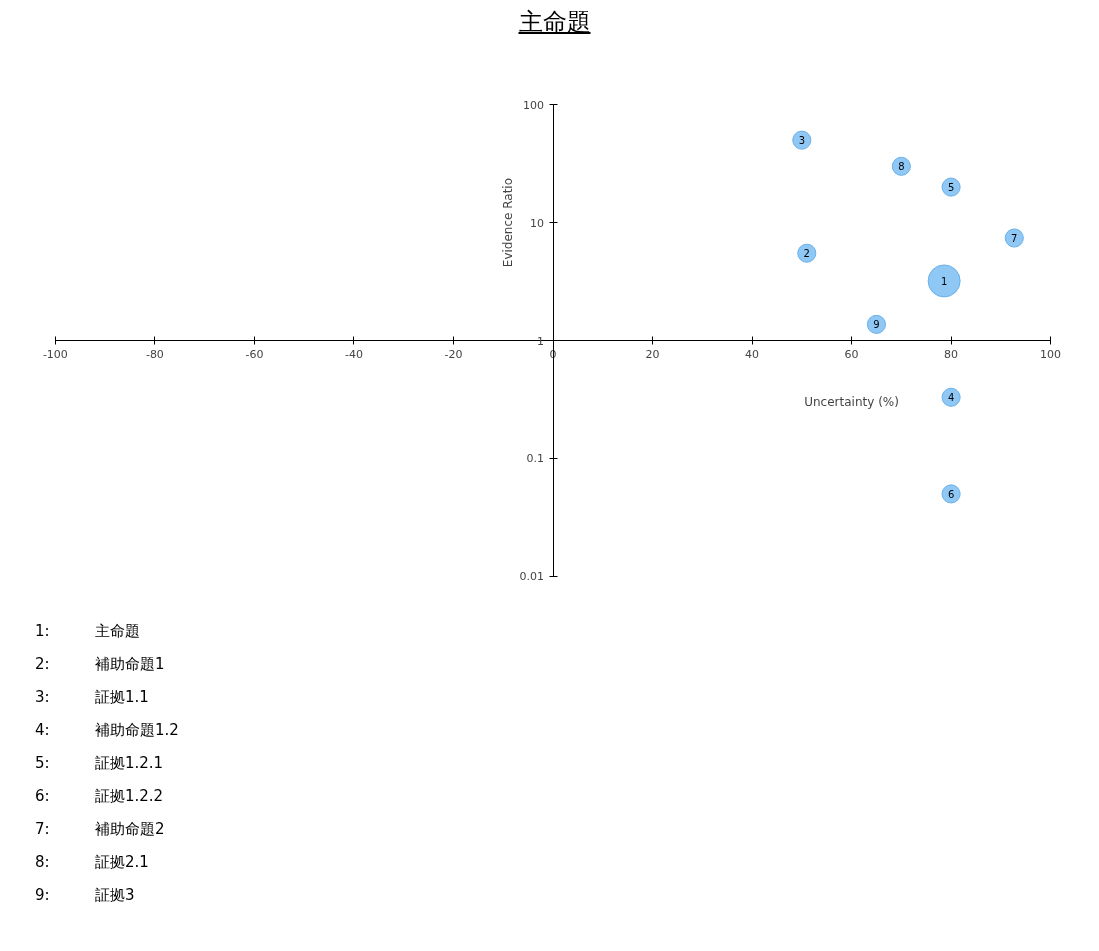 Image resolution: width=1099 pixels, height=951 pixels. Describe the element at coordinates (508, 222) in the screenshot. I see `y-axis-title: Evidence Ratio` at that location.